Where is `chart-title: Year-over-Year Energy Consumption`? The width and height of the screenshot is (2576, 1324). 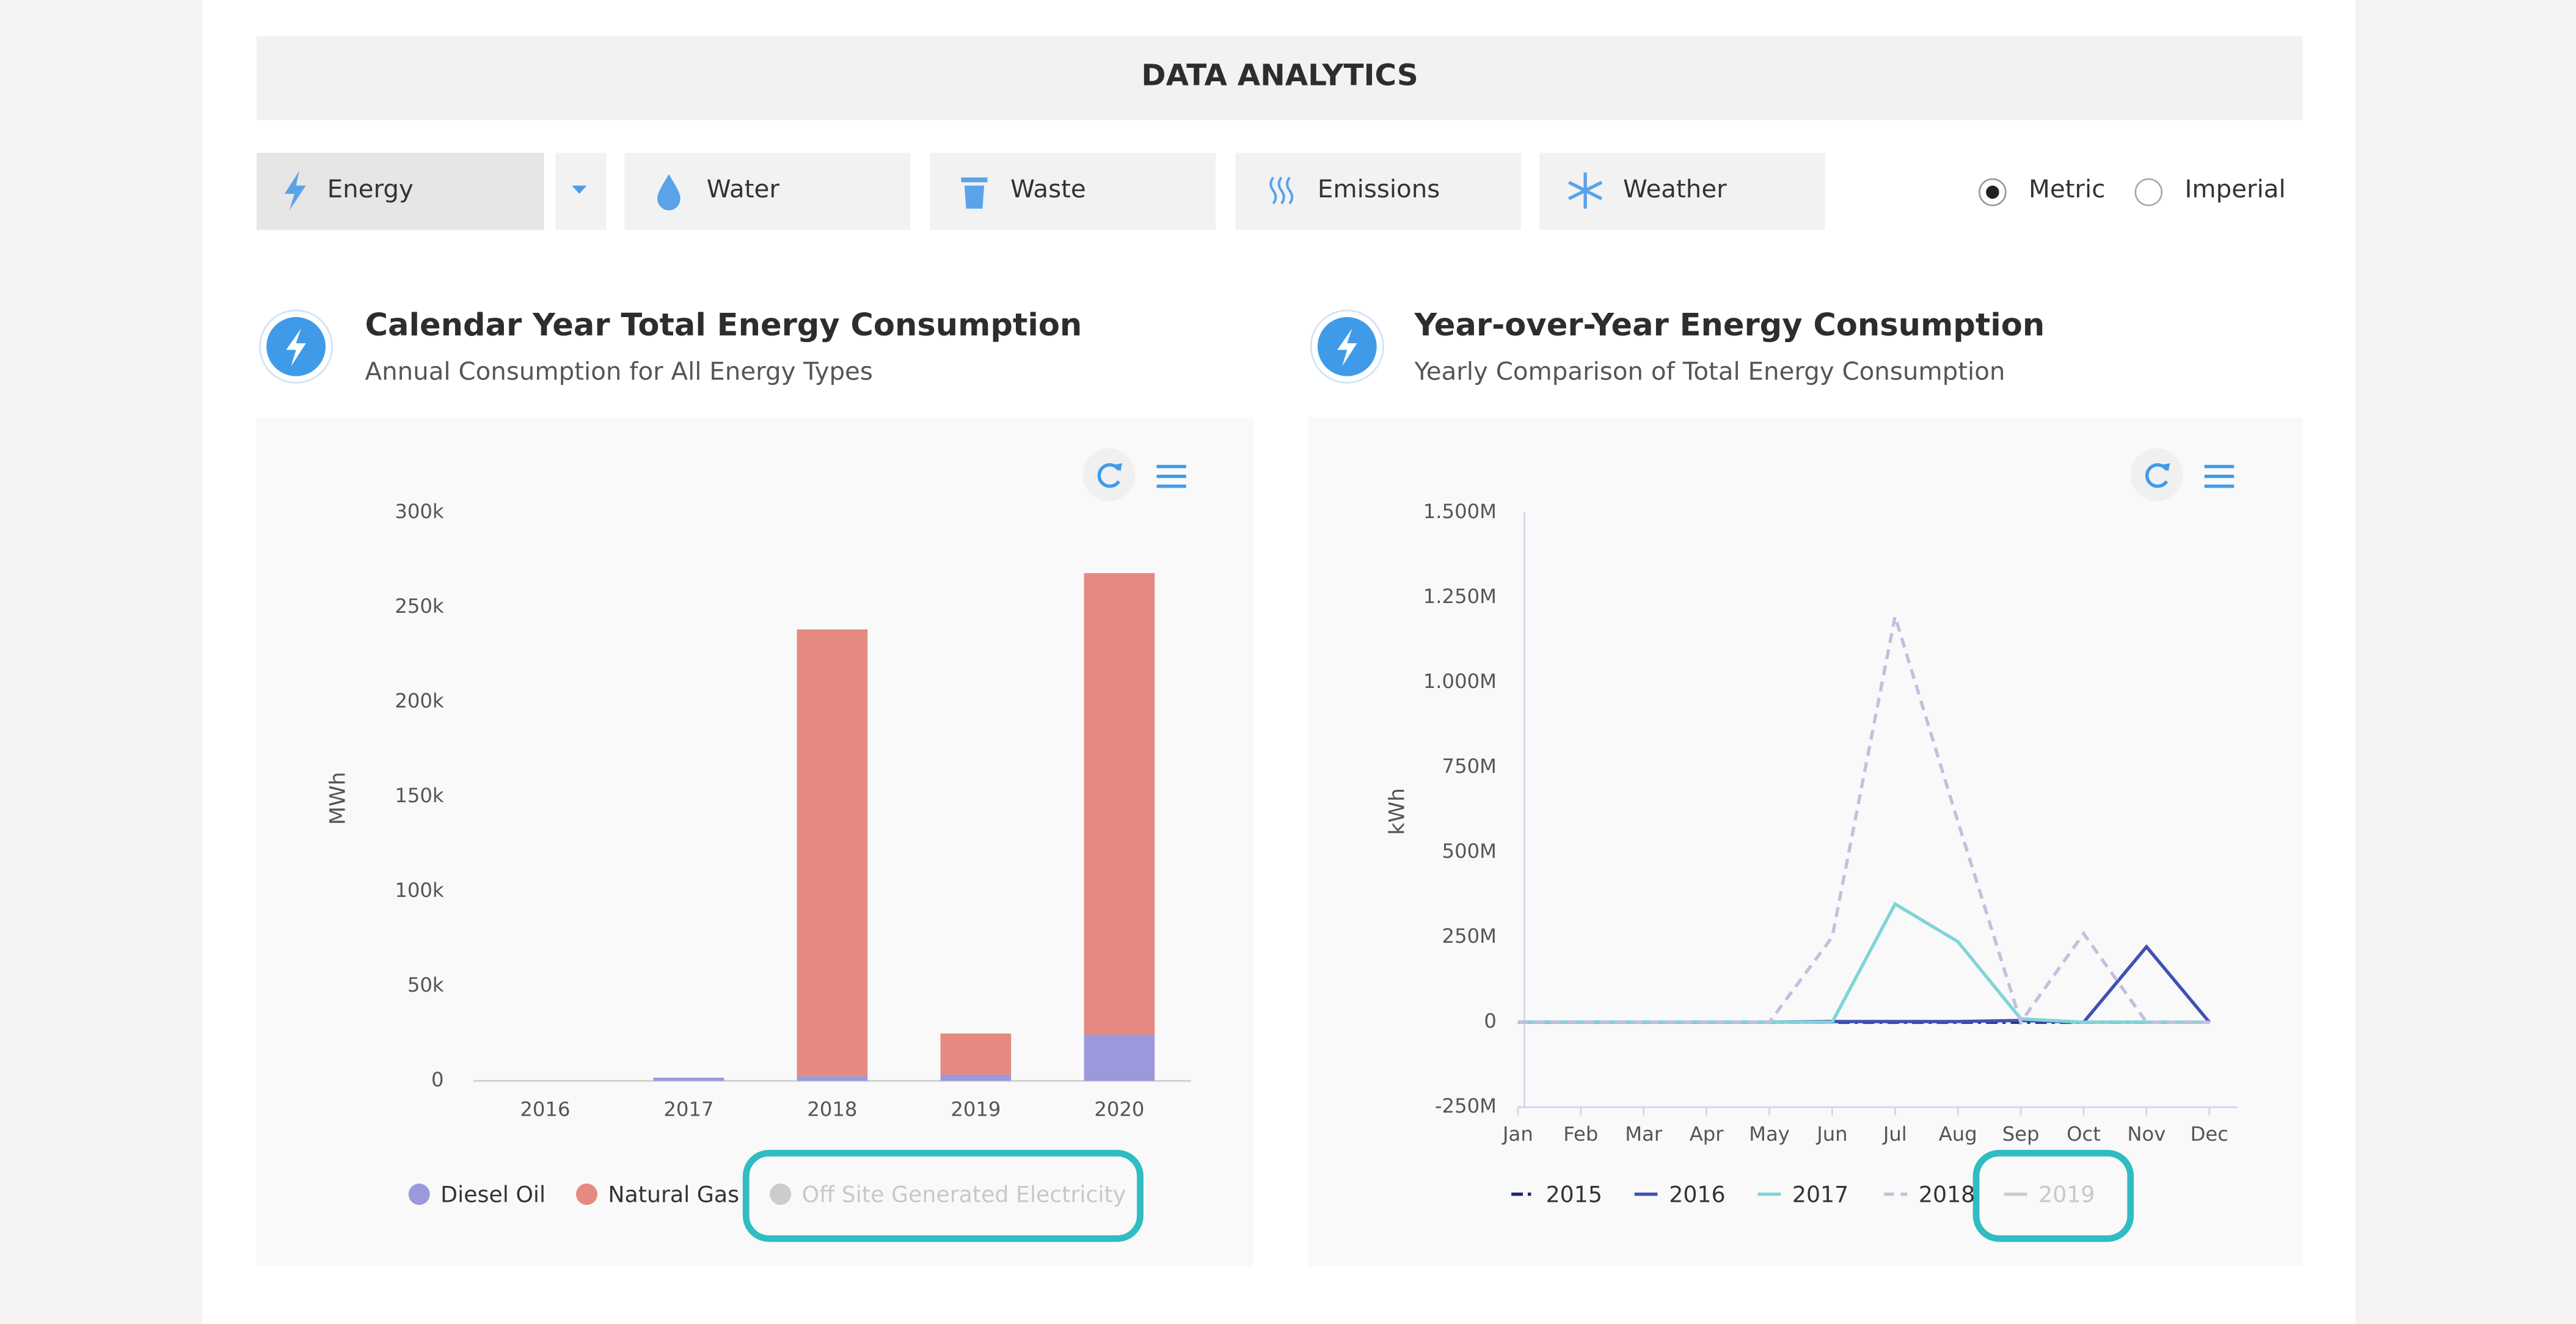
chart-title: Year-over-Year Energy Consumption is located at coordinates (1729, 325).